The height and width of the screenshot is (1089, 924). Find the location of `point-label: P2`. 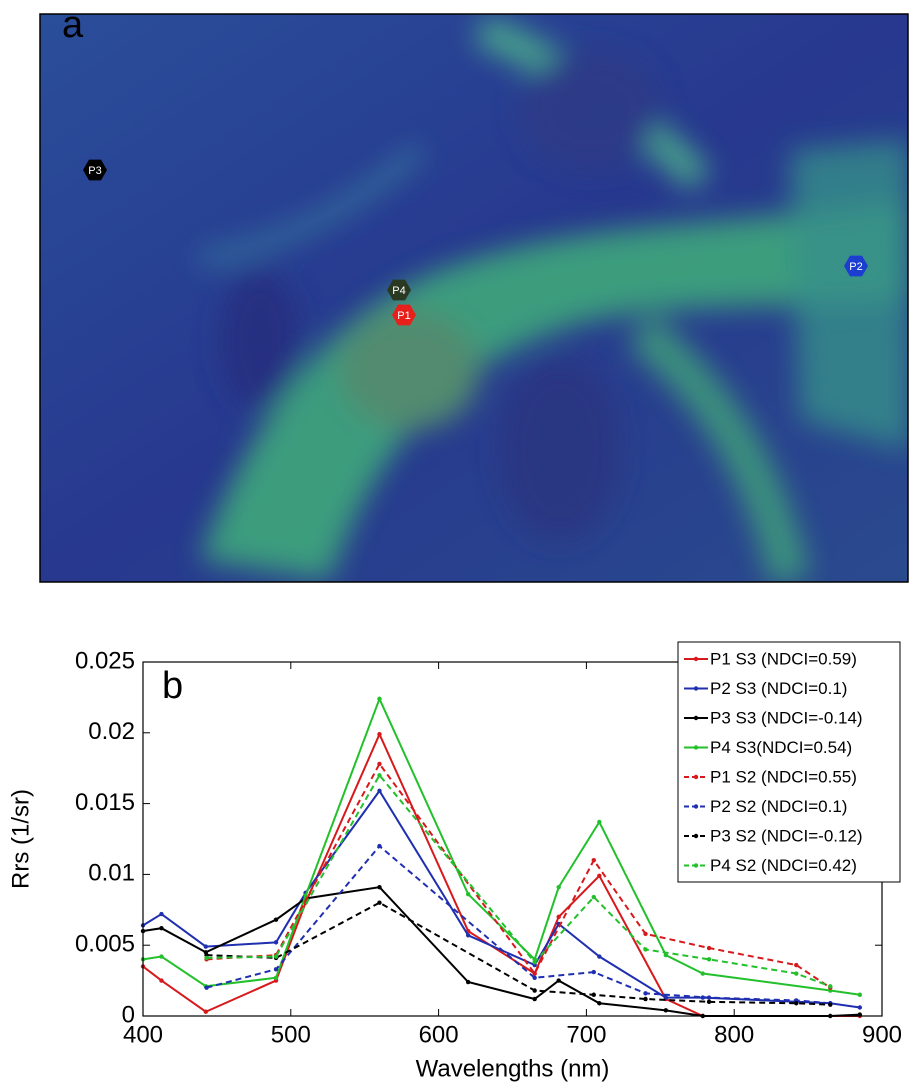

point-label: P2 is located at coordinates (855, 267).